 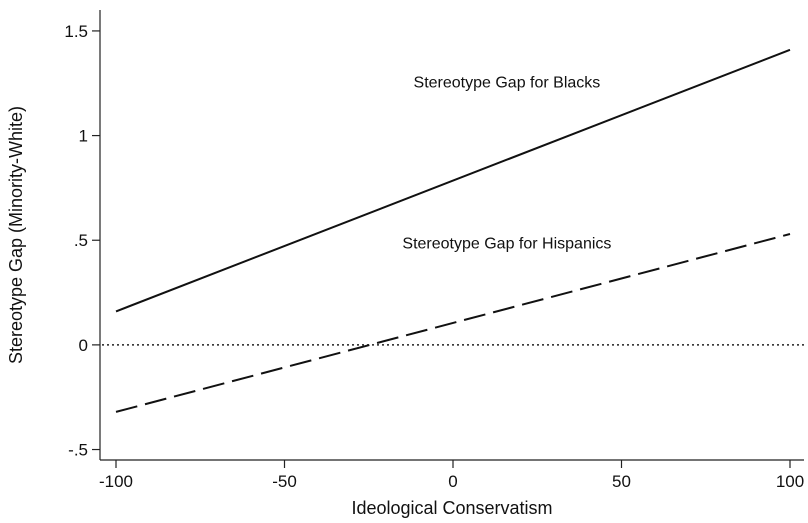 I want to click on y-tick-label: .5, so click(x=81, y=240).